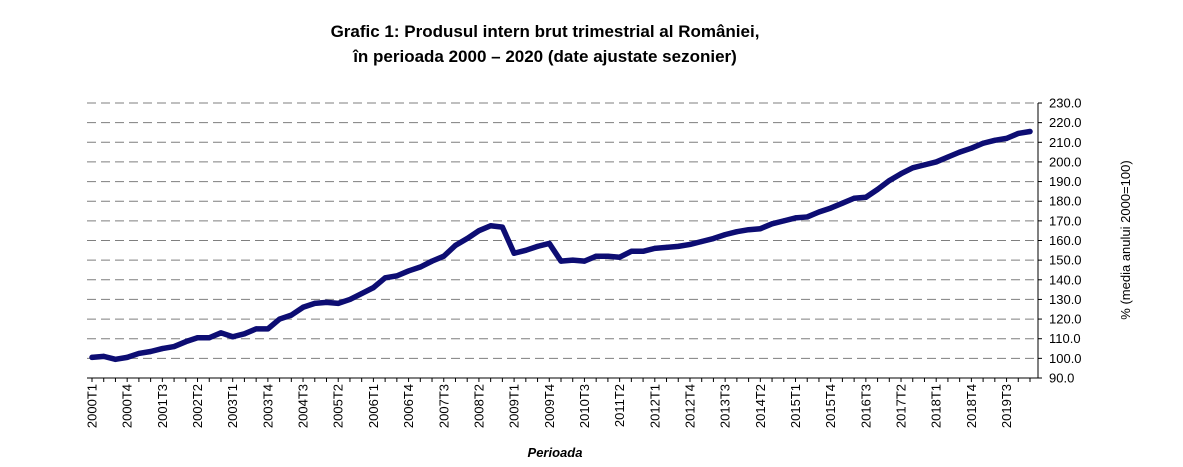 The image size is (1183, 467). Describe the element at coordinates (1065, 299) in the screenshot. I see `y-tick-label: 130.0` at that location.